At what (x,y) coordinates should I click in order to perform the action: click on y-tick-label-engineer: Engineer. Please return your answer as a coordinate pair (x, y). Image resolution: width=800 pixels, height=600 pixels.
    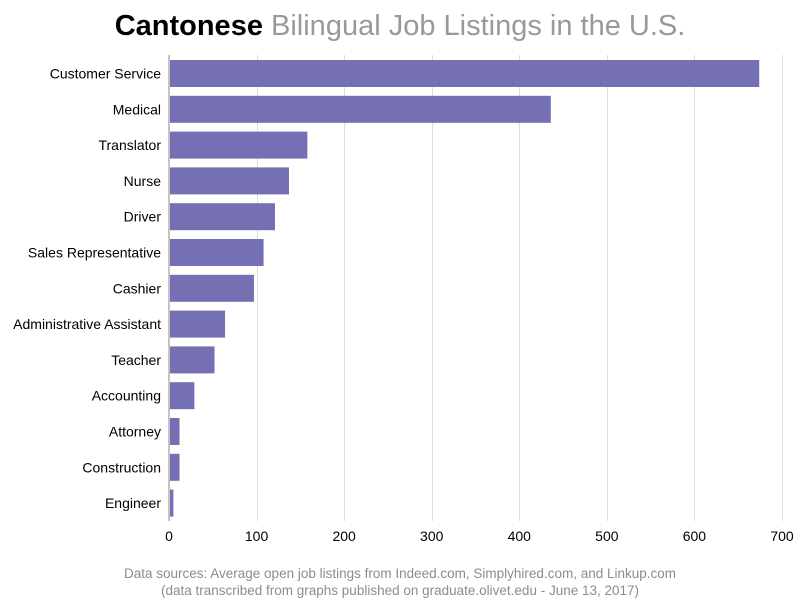
    Looking at the image, I should click on (133, 503).